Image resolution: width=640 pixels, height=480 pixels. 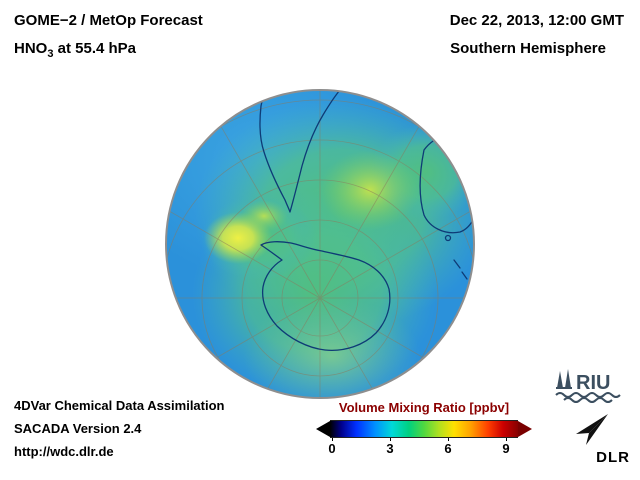 I want to click on riu-logo: RIU, so click(x=588, y=386).